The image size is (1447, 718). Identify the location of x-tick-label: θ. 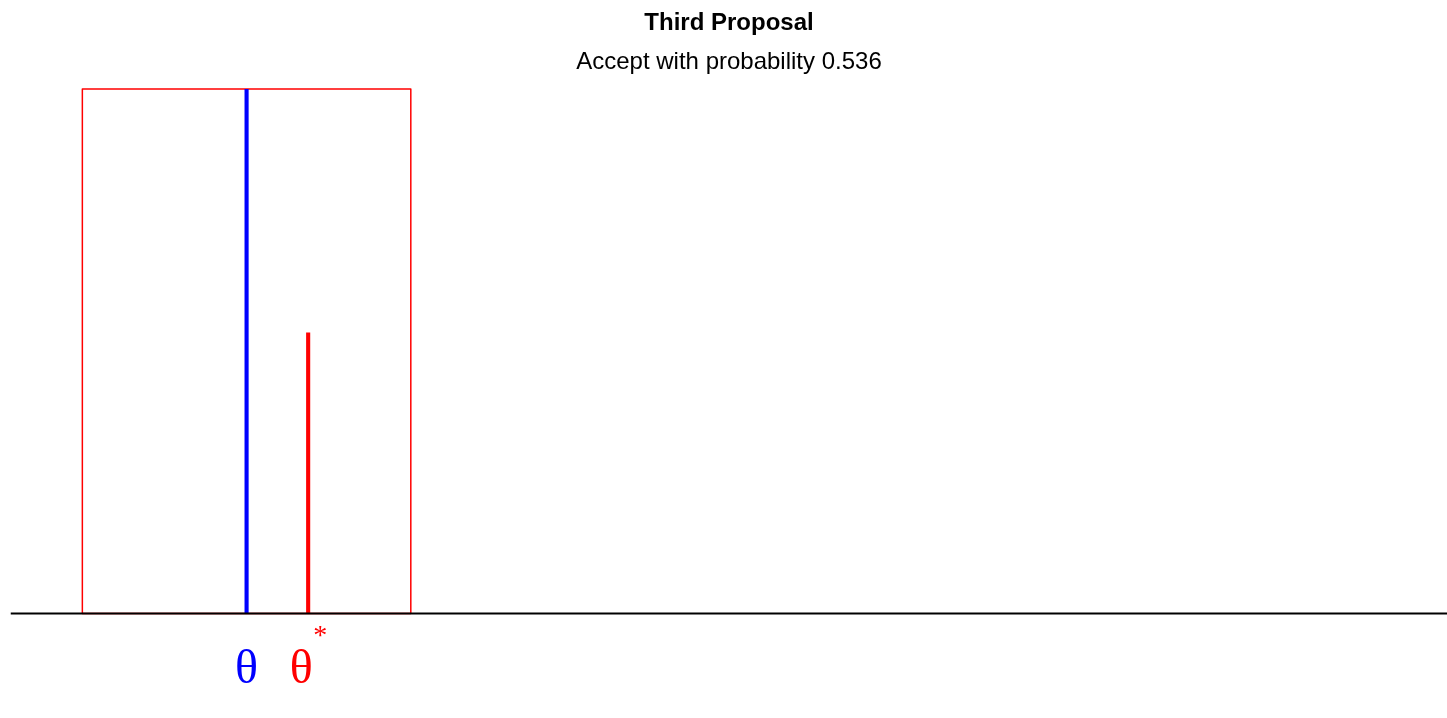
(247, 666).